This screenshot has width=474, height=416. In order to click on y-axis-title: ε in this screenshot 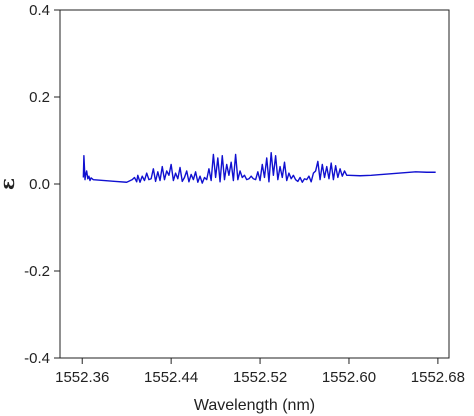, I will do `click(9, 184)`.